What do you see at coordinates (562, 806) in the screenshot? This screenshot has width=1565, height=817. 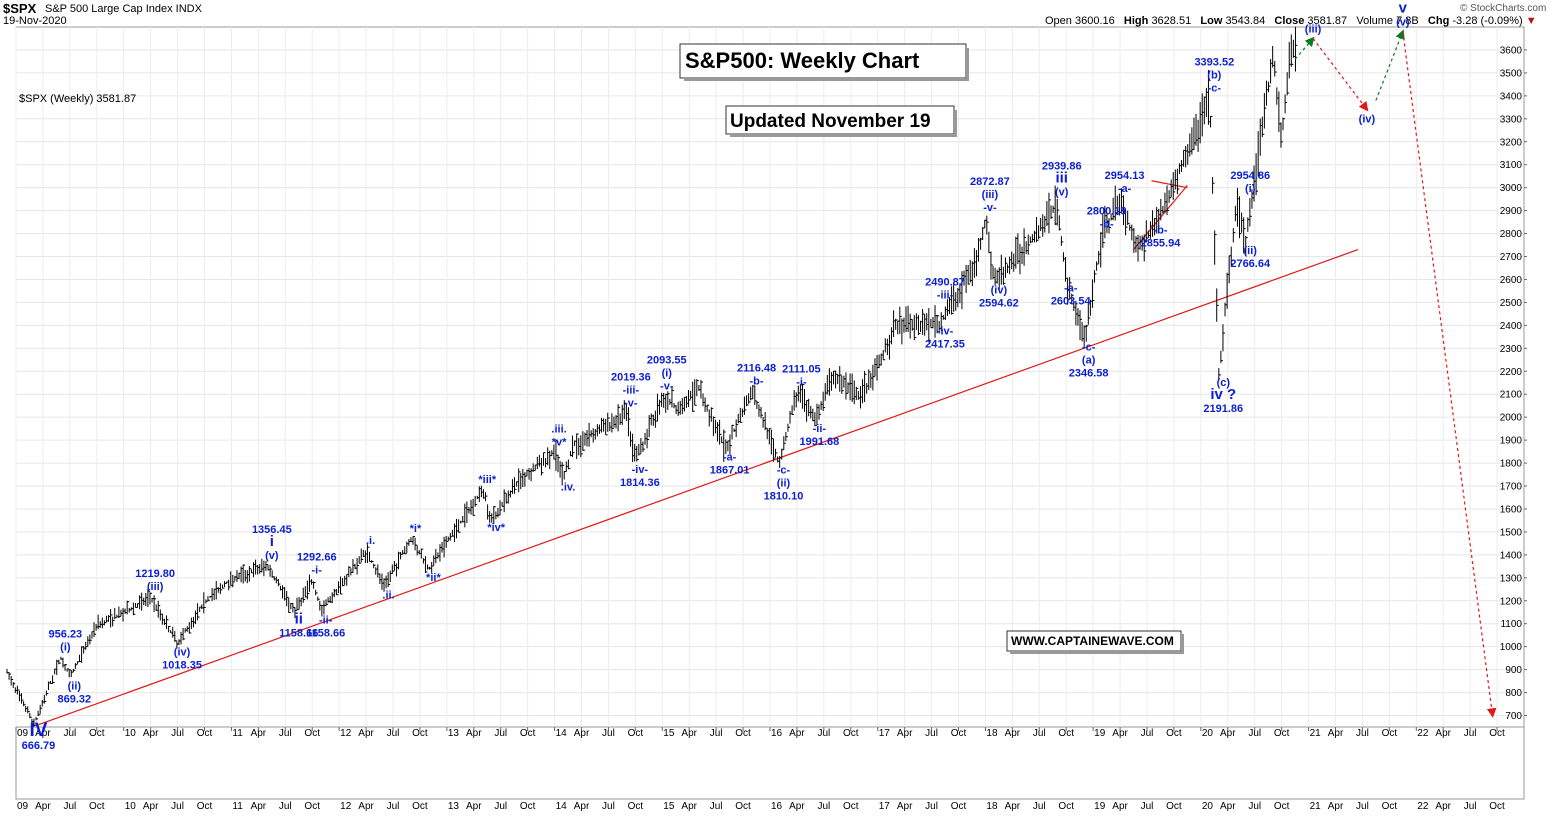 I see `x-tick-label-lower: 14` at bounding box center [562, 806].